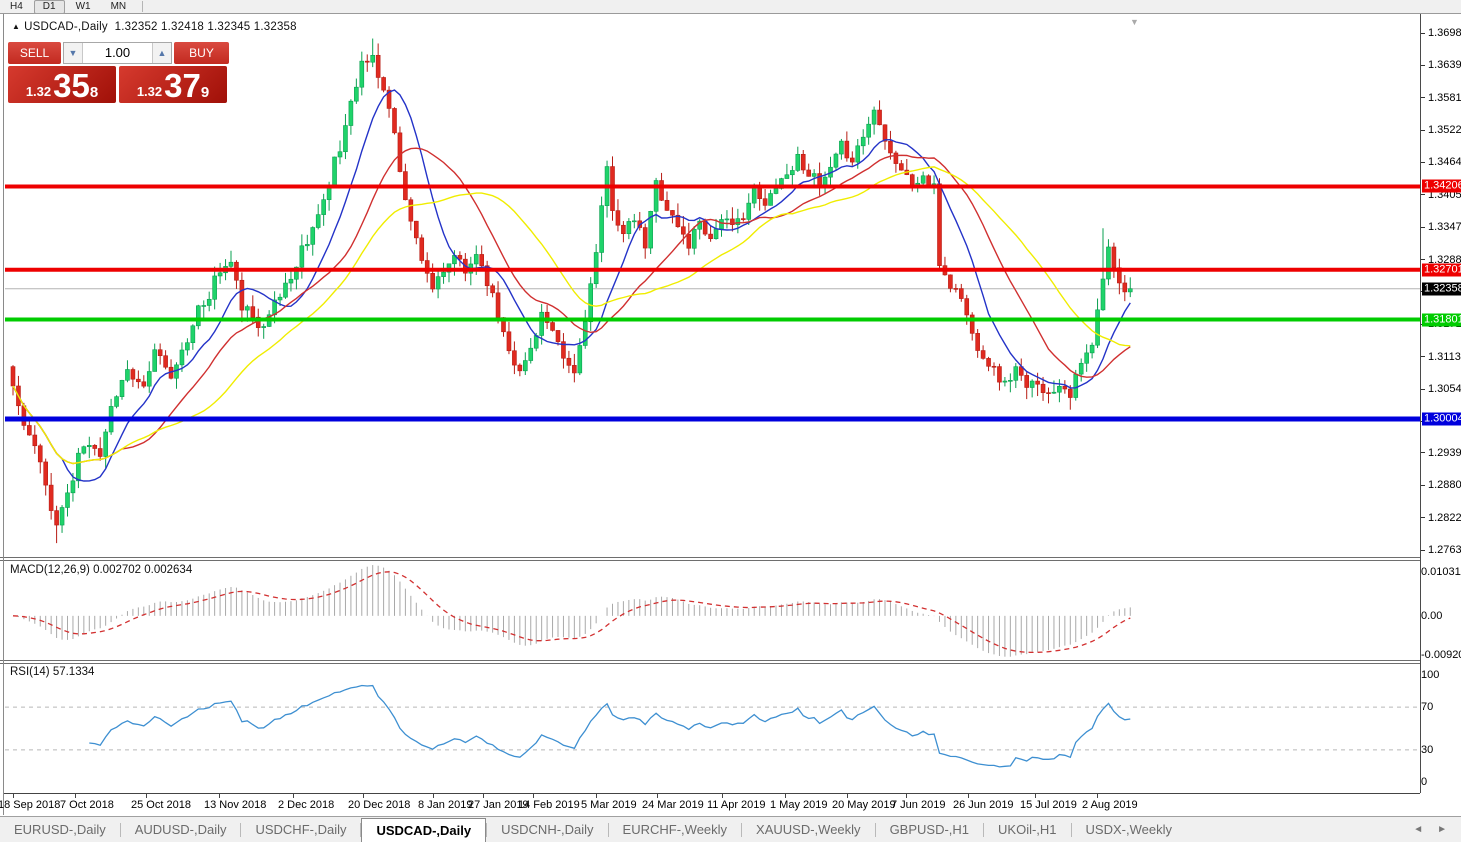 This screenshot has width=1461, height=842. Describe the element at coordinates (983, 805) in the screenshot. I see `date-label: 26 Jun 2019` at that location.